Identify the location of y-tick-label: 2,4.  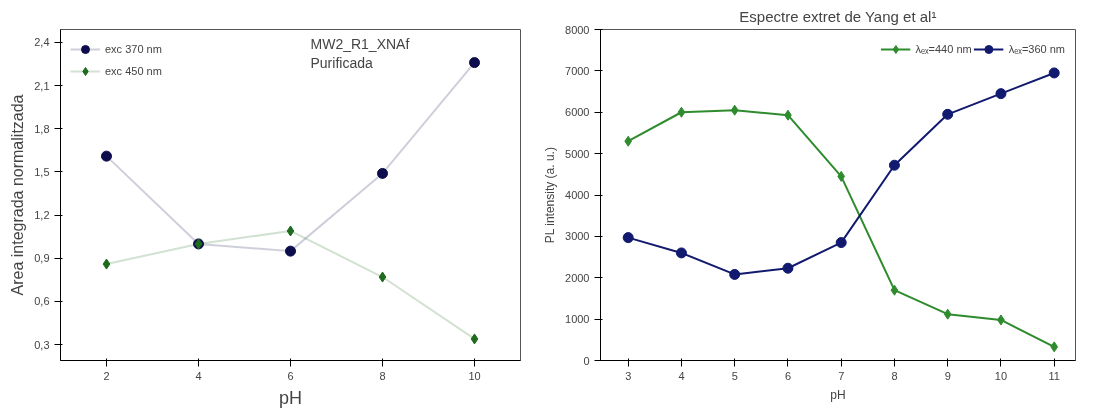
(42, 42).